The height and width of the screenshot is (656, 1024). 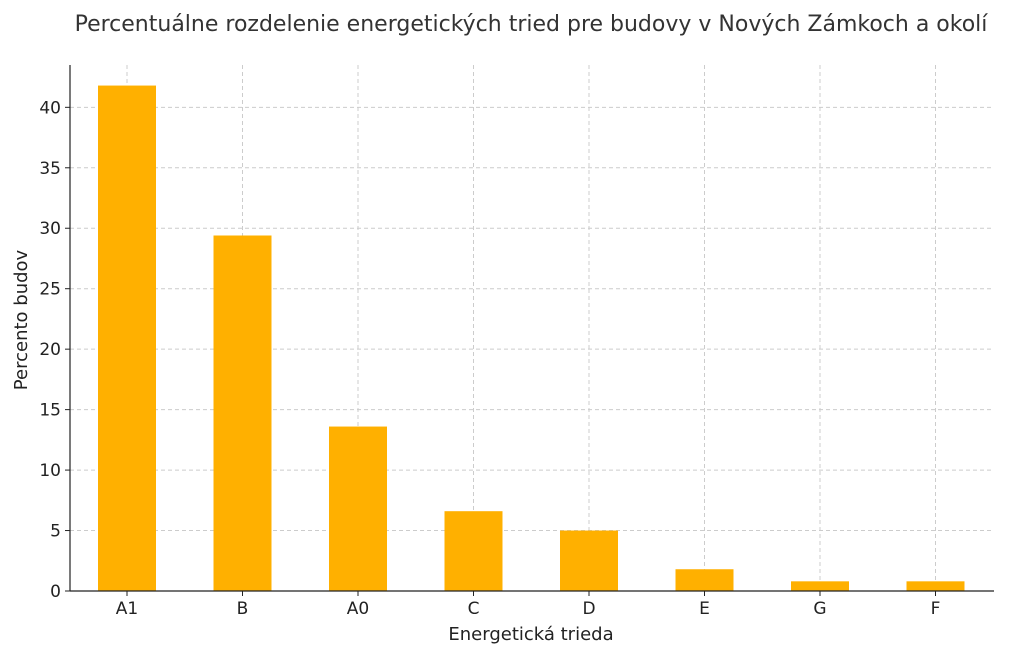 I want to click on bar-B, so click(x=242, y=413).